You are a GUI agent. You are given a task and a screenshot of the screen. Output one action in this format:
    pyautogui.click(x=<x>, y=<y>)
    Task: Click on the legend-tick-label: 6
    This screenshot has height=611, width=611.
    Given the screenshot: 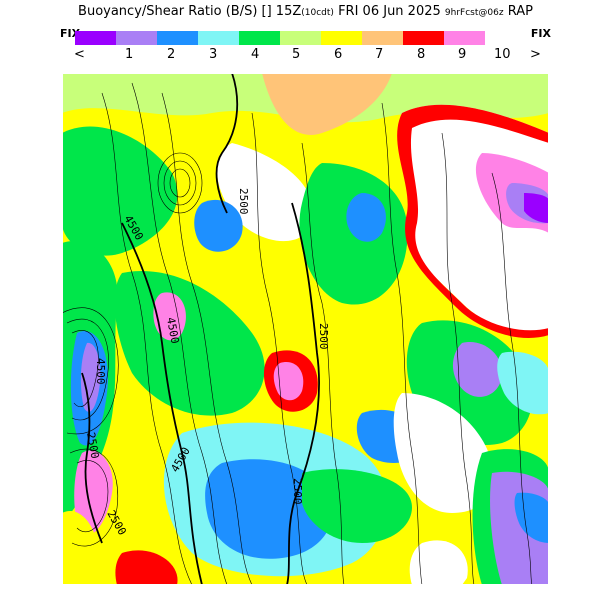 What is the action you would take?
    pyautogui.click(x=338, y=54)
    